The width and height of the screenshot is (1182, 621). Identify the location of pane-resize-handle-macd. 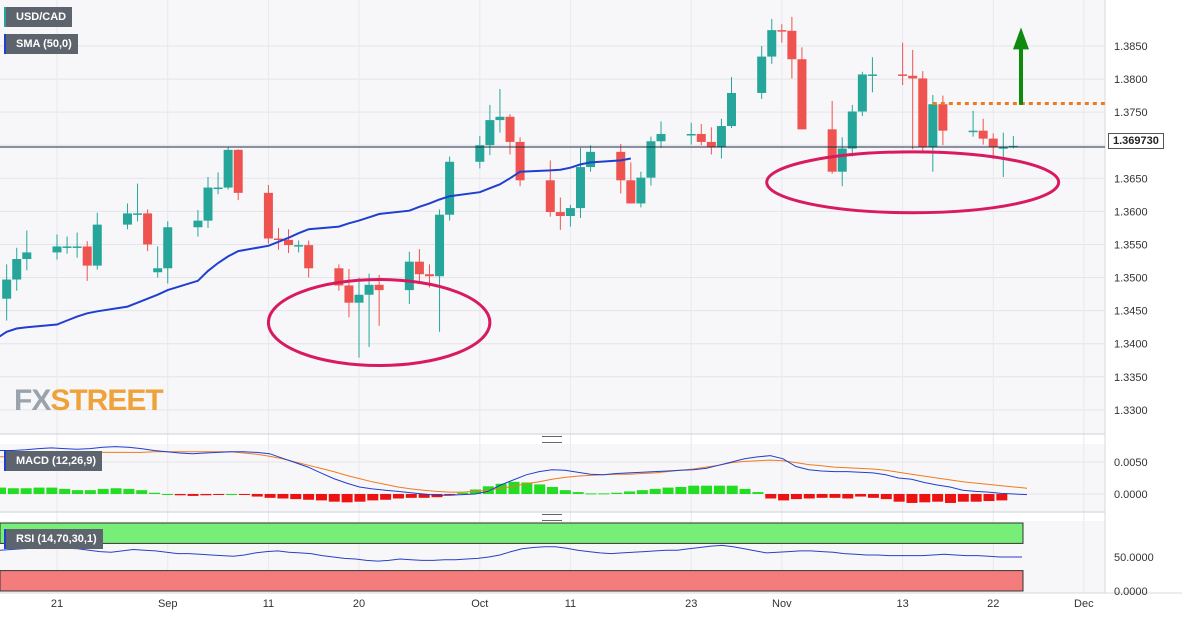
(552, 439).